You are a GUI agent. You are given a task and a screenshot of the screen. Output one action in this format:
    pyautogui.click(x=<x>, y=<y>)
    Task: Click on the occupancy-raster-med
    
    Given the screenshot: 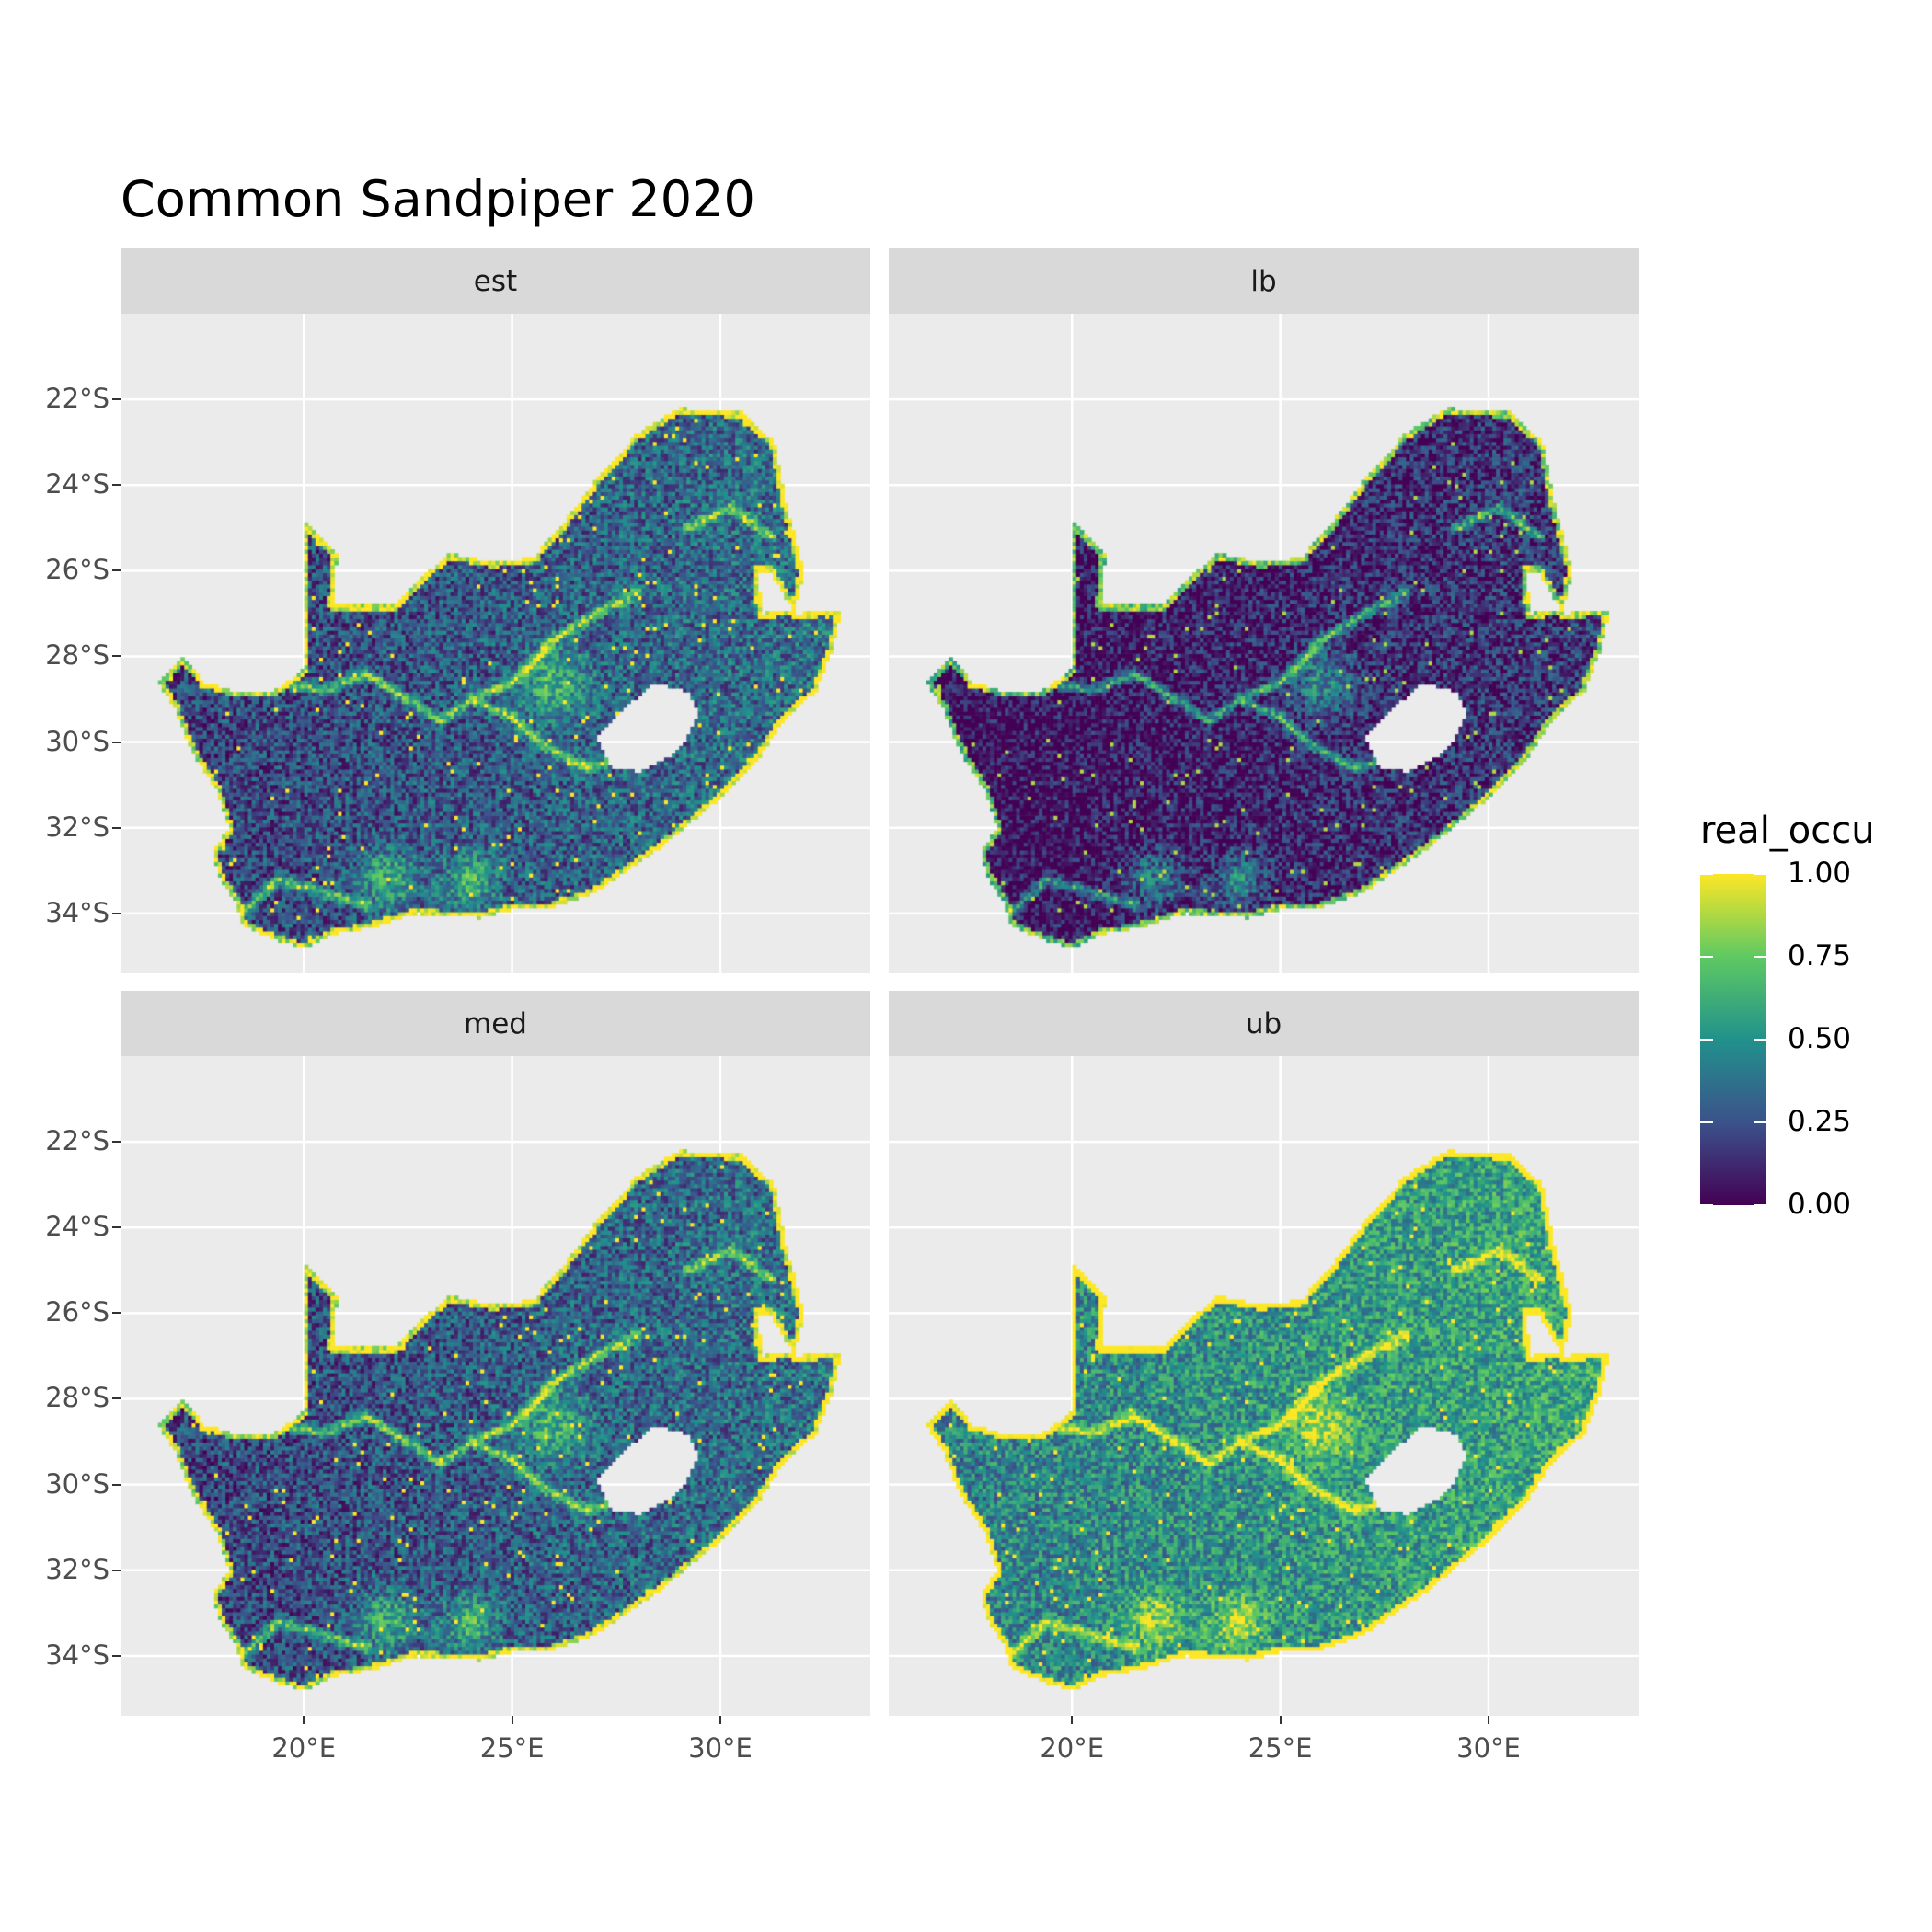 What is the action you would take?
    pyautogui.click(x=495, y=1386)
    